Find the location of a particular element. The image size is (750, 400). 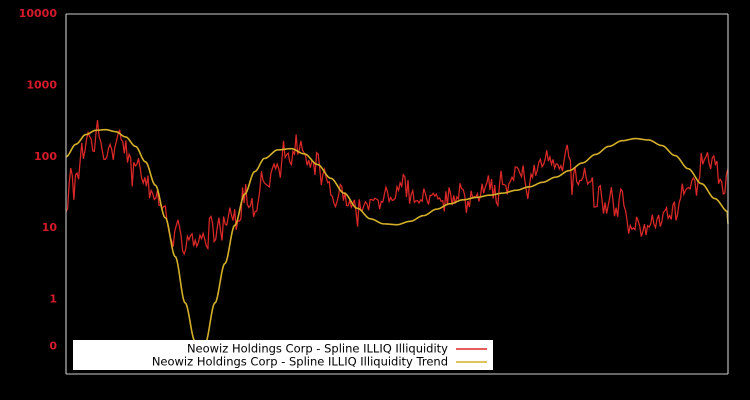

y-axis-tick-label: 100 is located at coordinates (45, 156).